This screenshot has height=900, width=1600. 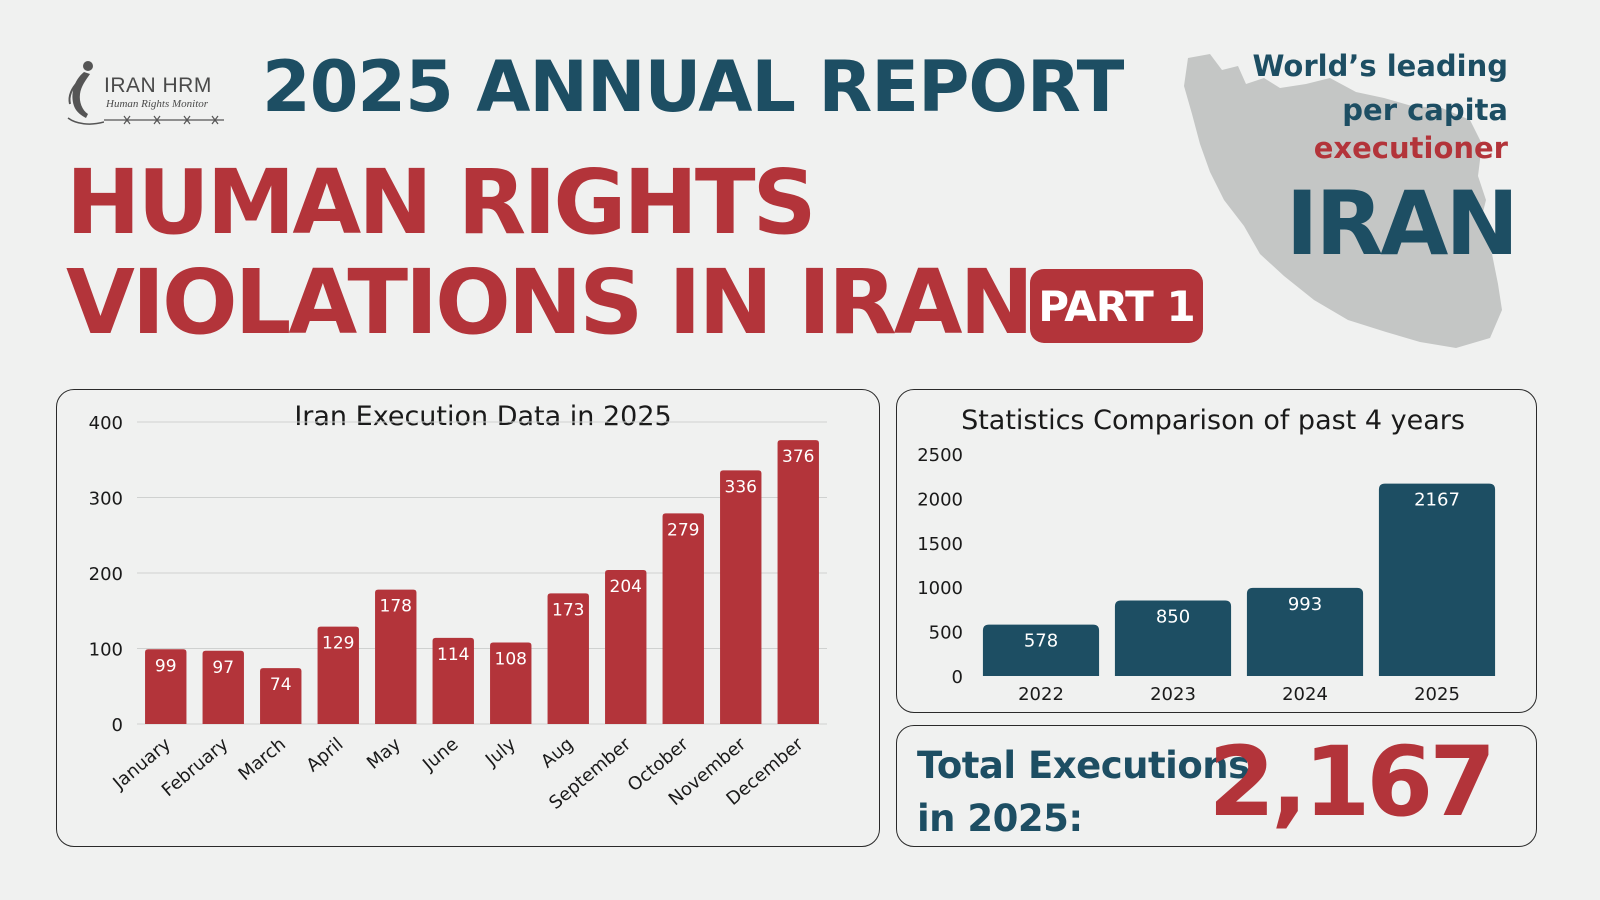 What do you see at coordinates (106, 499) in the screenshot?
I see `y-tick-label: 300` at bounding box center [106, 499].